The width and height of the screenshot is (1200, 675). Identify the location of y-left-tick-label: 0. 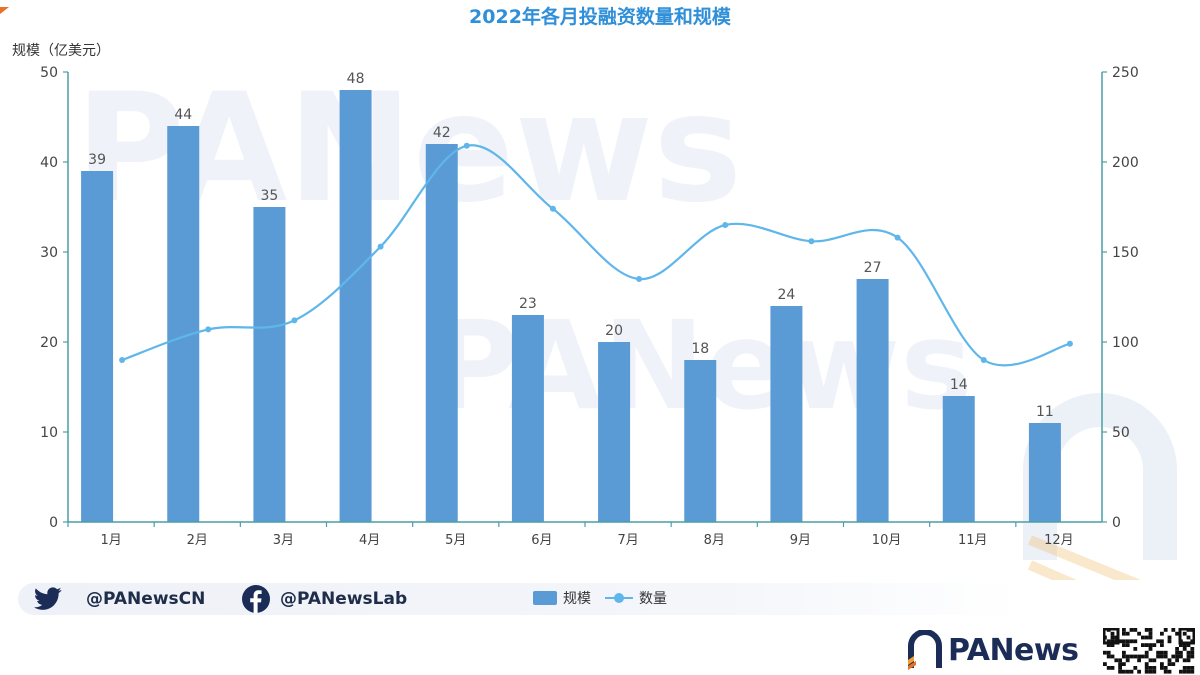
(53, 523).